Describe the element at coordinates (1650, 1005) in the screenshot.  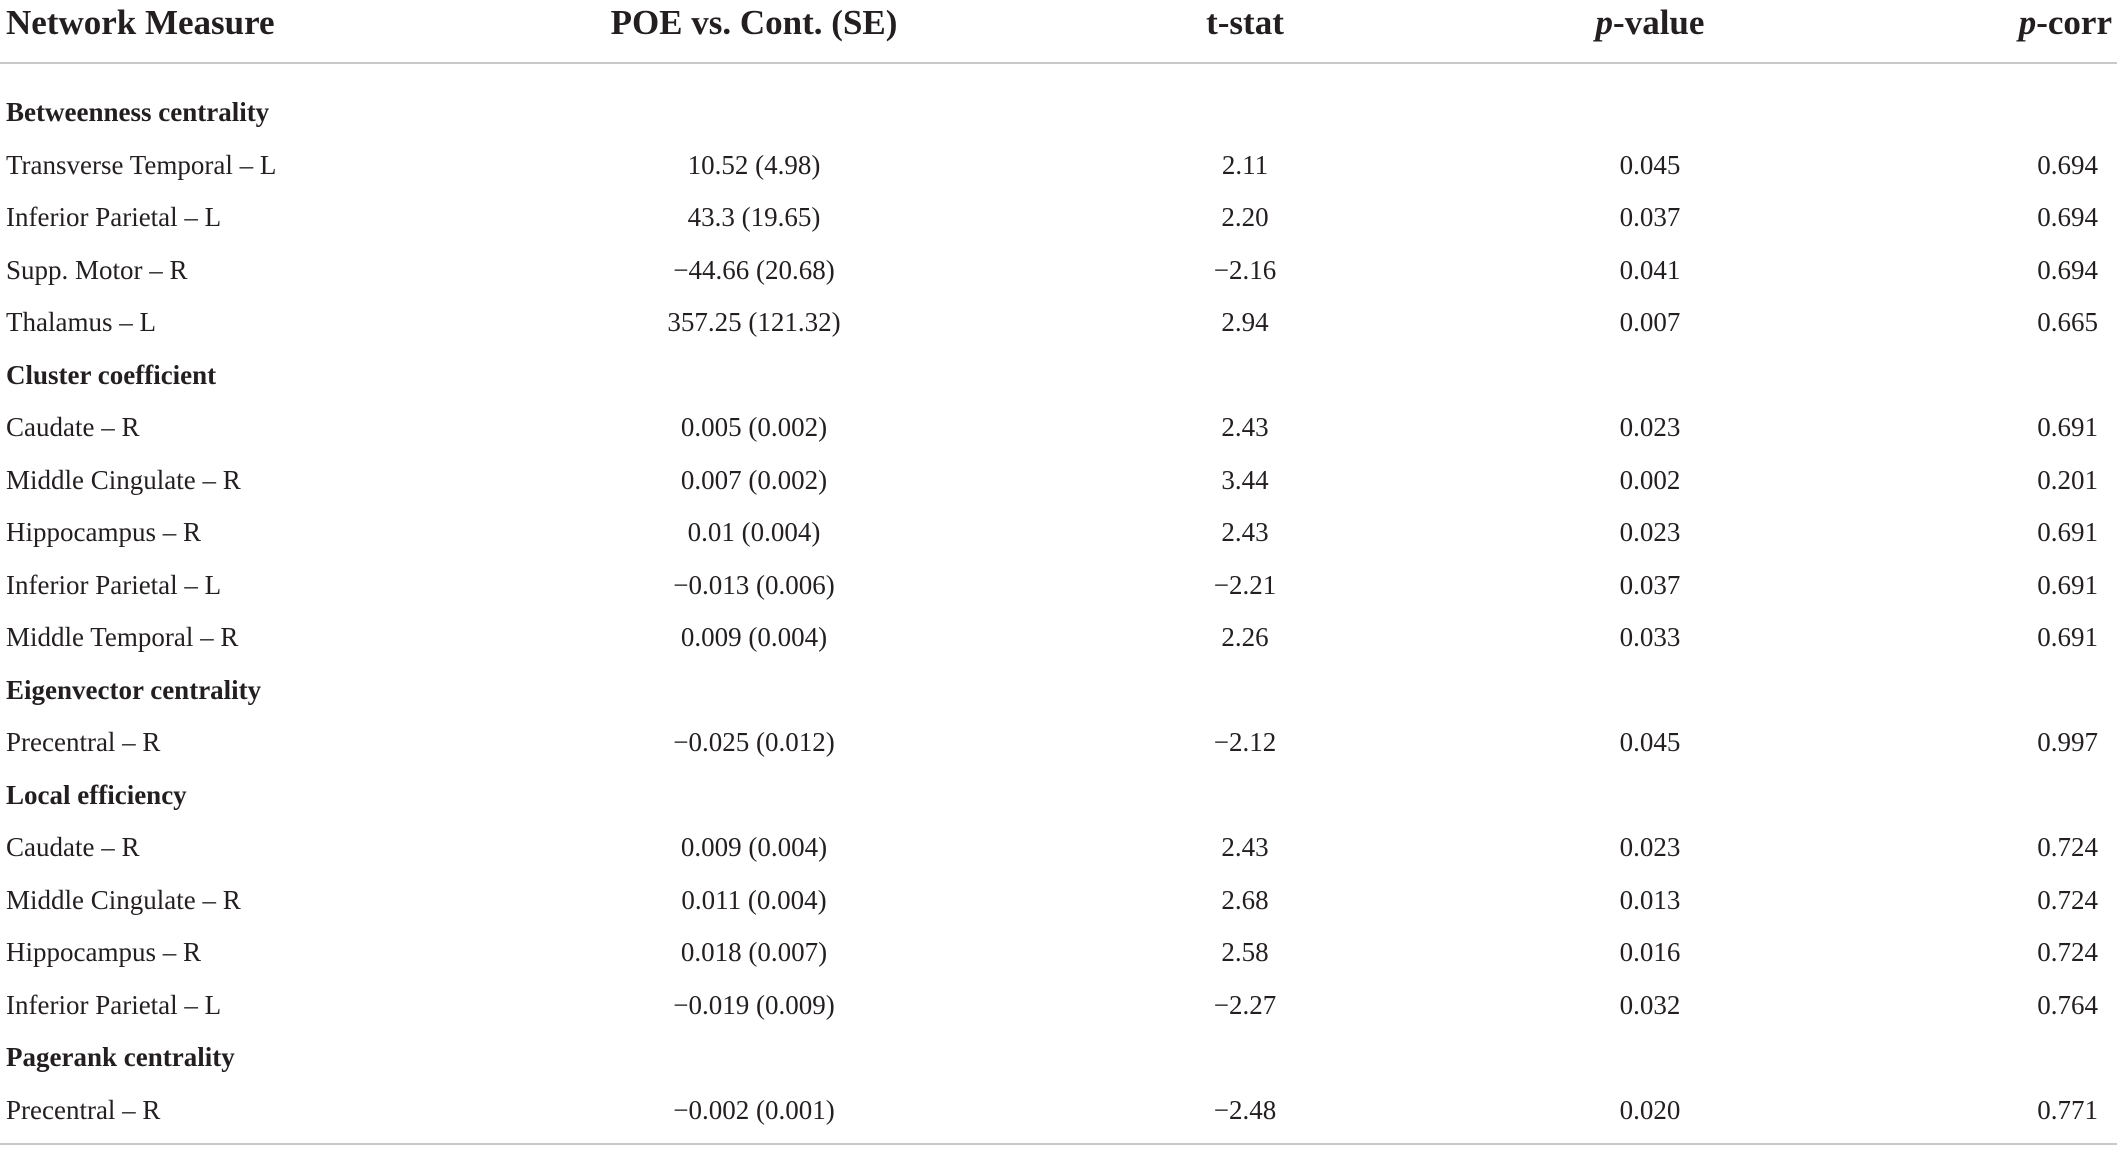
I see `p-value-cell: 0.032` at that location.